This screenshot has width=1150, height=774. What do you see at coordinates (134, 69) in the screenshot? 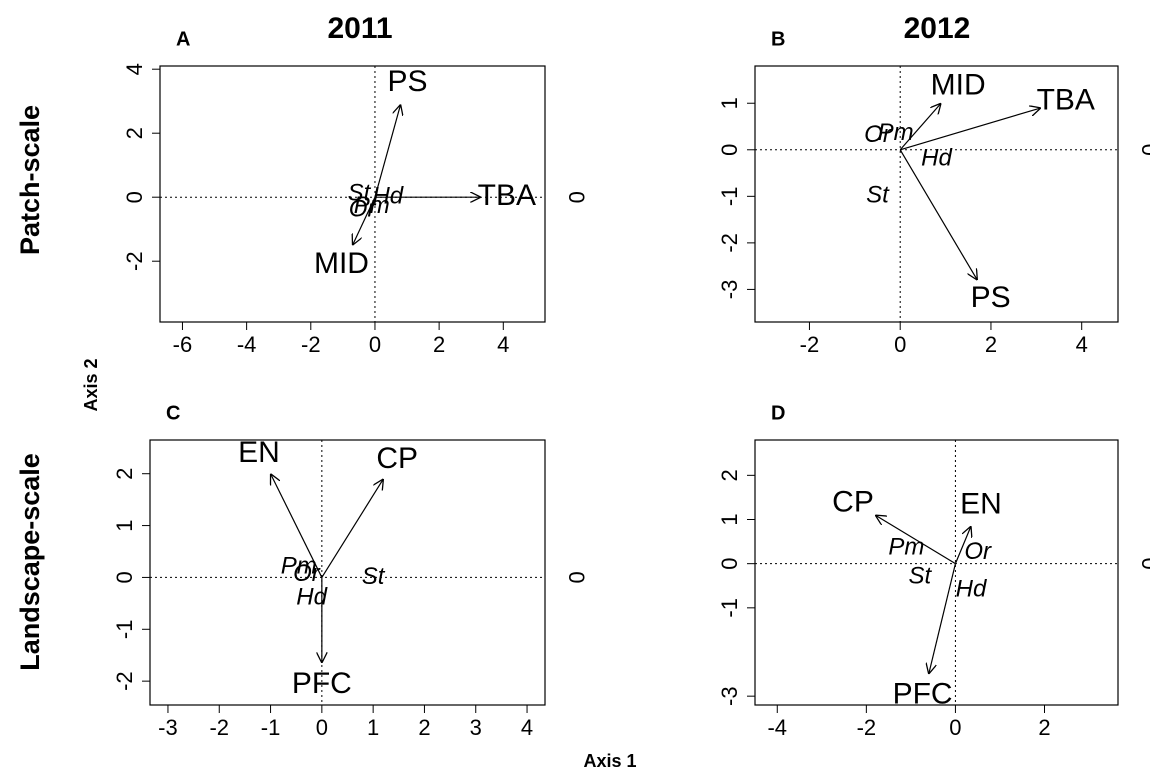
I see `y-tick-label: 4` at bounding box center [134, 69].